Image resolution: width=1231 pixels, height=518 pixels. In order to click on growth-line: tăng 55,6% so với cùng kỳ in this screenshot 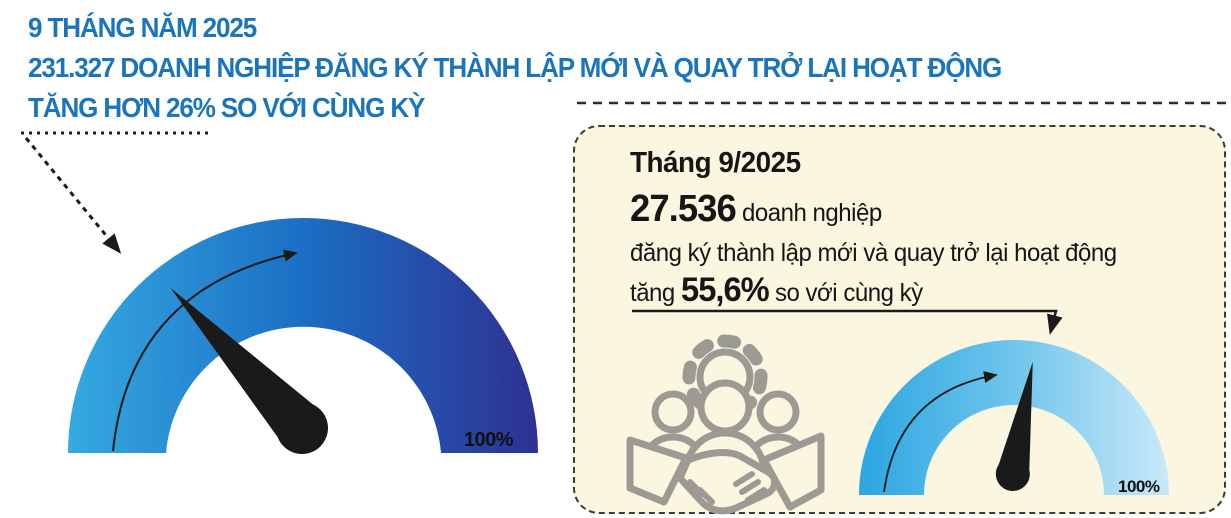, I will do `click(873, 291)`.